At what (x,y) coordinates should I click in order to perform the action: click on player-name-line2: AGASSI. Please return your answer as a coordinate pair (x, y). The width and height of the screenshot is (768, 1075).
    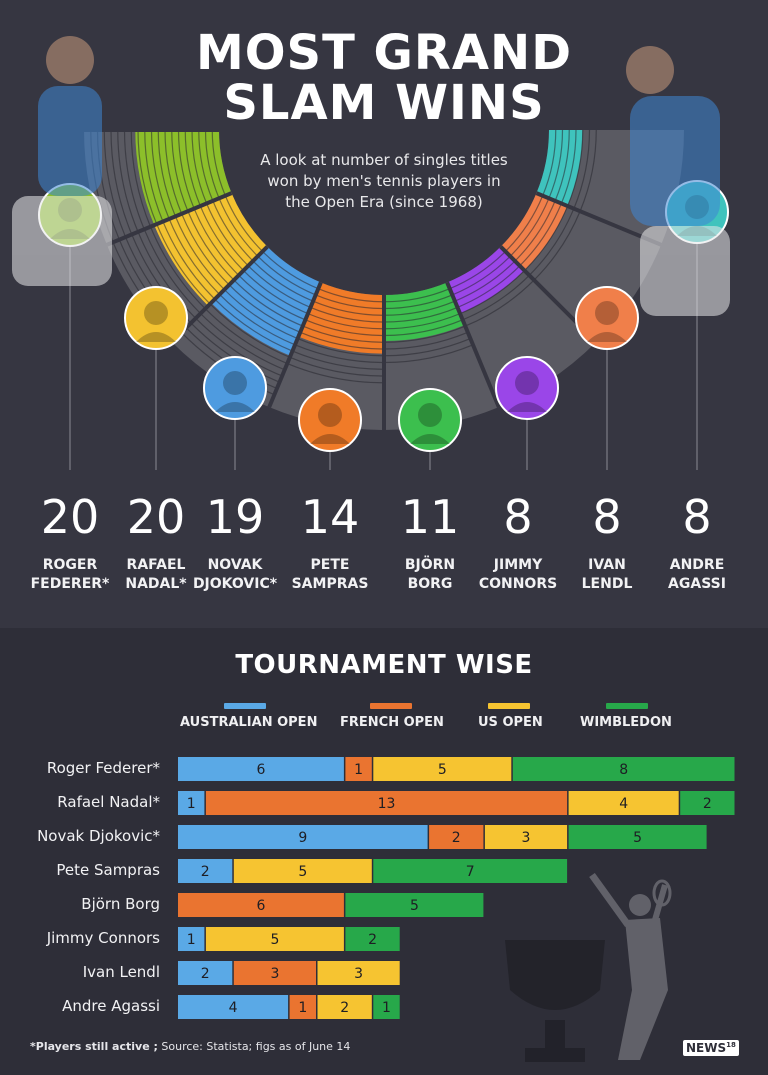
    Looking at the image, I should click on (697, 584).